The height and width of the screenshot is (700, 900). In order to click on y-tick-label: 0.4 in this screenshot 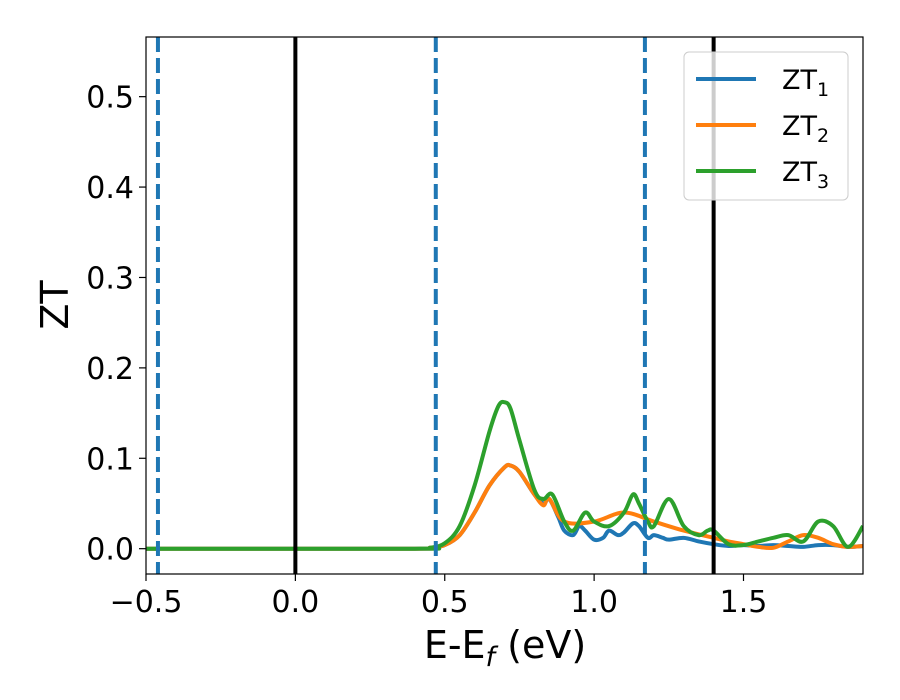, I will do `click(110, 188)`.